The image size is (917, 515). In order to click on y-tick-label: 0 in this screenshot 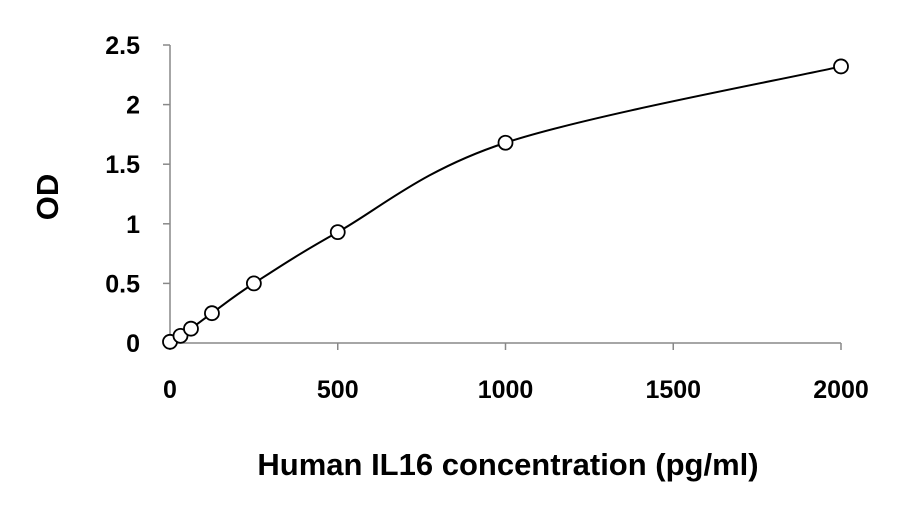, I will do `click(133, 344)`.